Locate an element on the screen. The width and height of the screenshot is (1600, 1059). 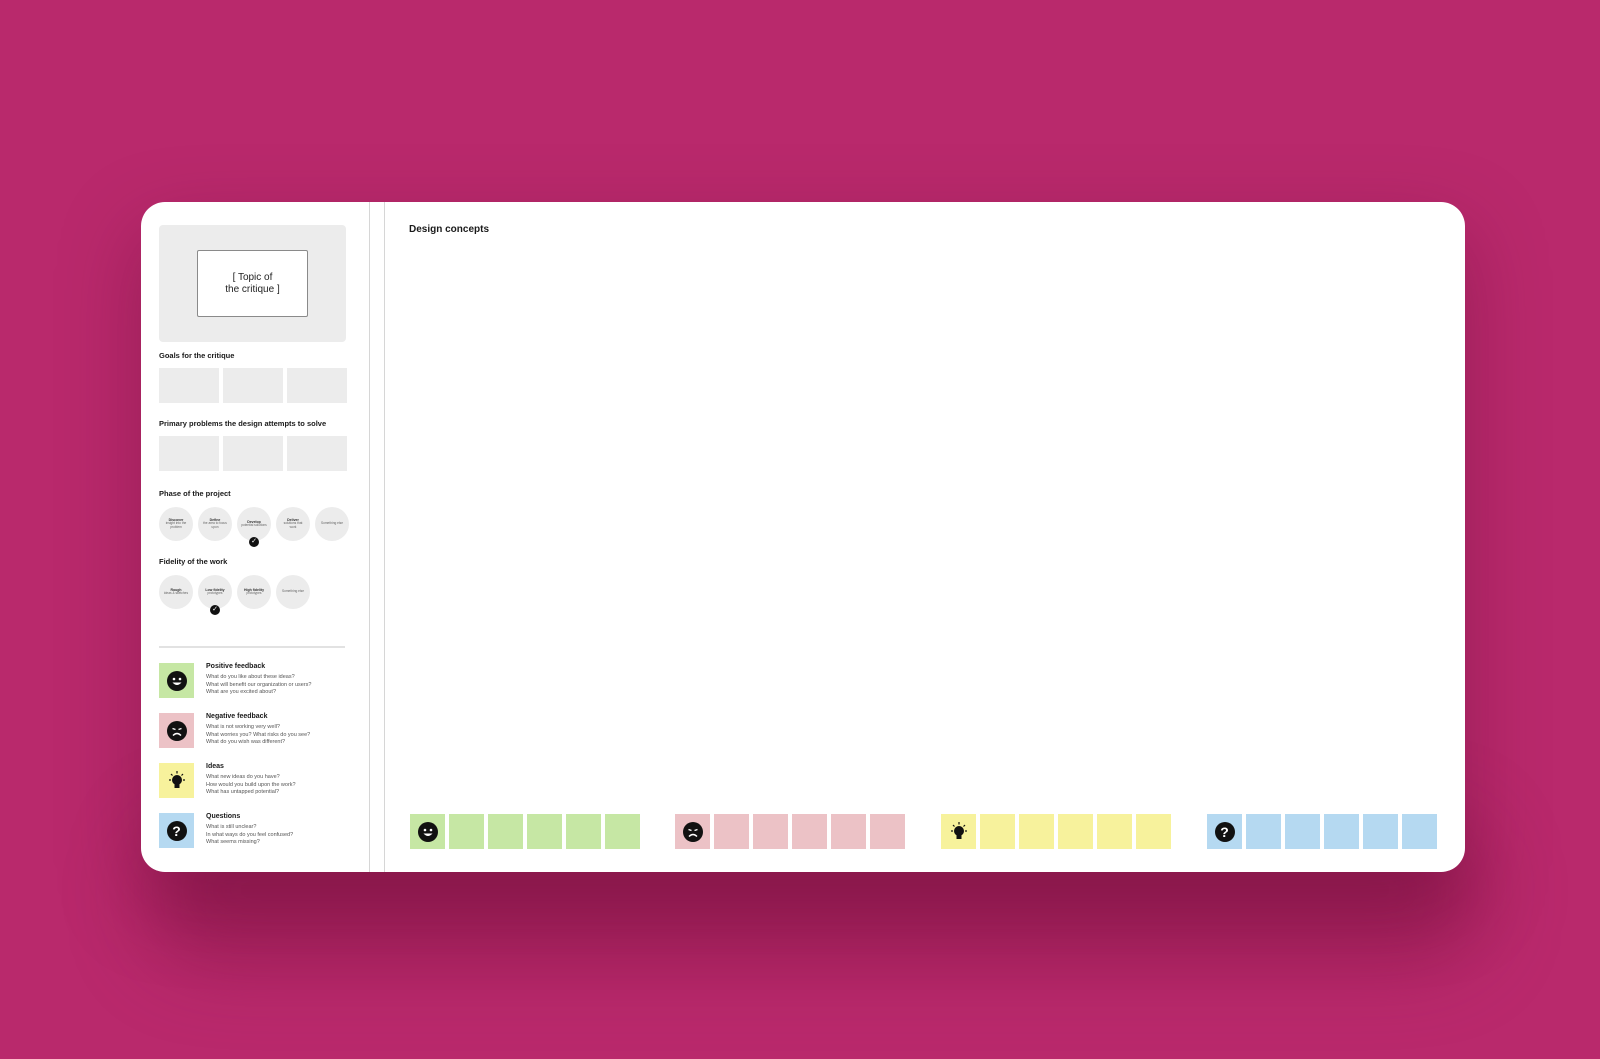
option-title: High fidelity is located at coordinates (254, 590).